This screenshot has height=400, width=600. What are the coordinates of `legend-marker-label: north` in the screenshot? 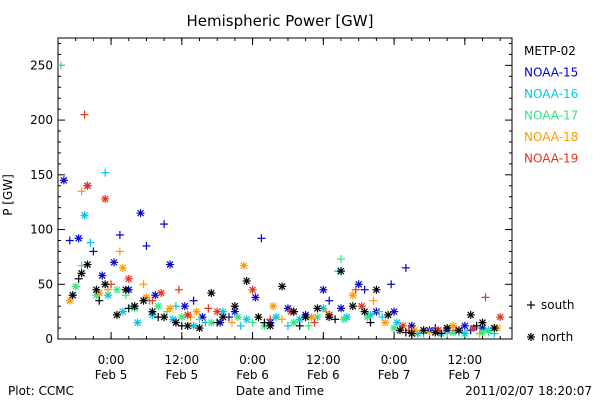 It's located at (557, 337).